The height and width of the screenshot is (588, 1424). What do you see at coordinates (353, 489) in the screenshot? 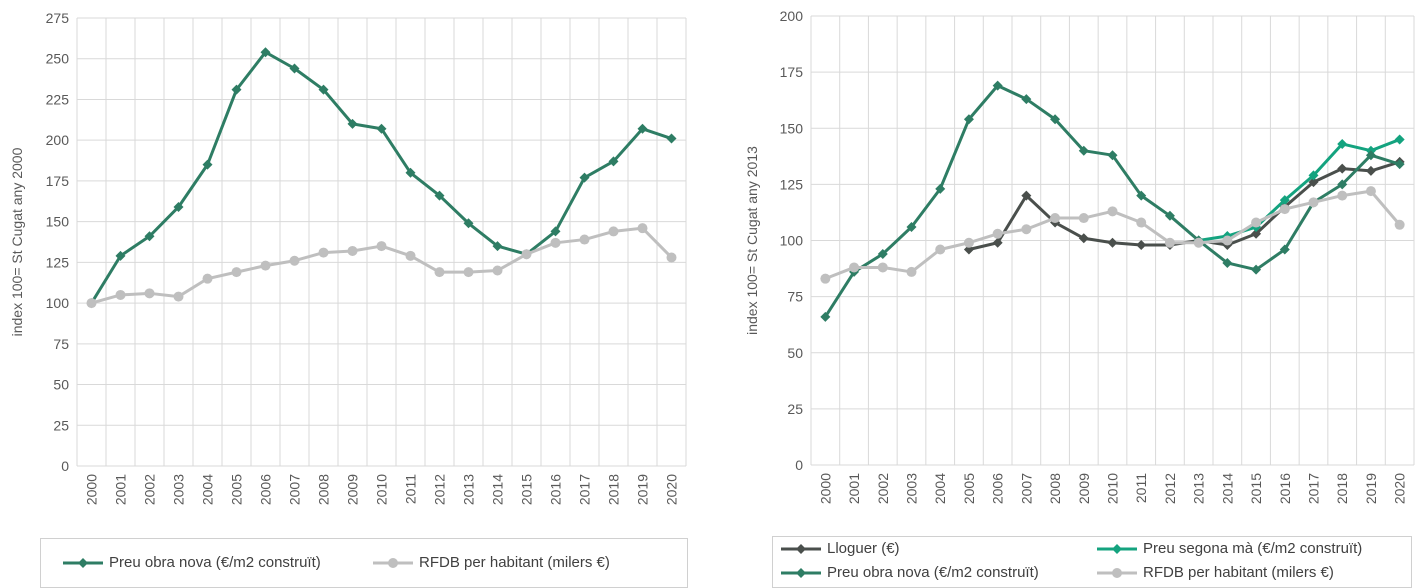
I see `x-tick-label: 2009` at bounding box center [353, 489].